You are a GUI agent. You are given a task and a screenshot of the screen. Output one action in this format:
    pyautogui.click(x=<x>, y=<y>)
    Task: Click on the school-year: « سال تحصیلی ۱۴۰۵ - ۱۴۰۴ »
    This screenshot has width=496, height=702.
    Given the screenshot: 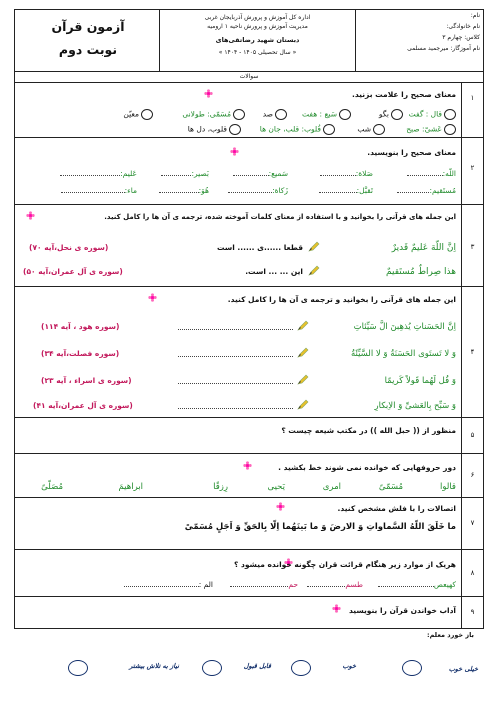 What is the action you would take?
    pyautogui.click(x=257, y=52)
    